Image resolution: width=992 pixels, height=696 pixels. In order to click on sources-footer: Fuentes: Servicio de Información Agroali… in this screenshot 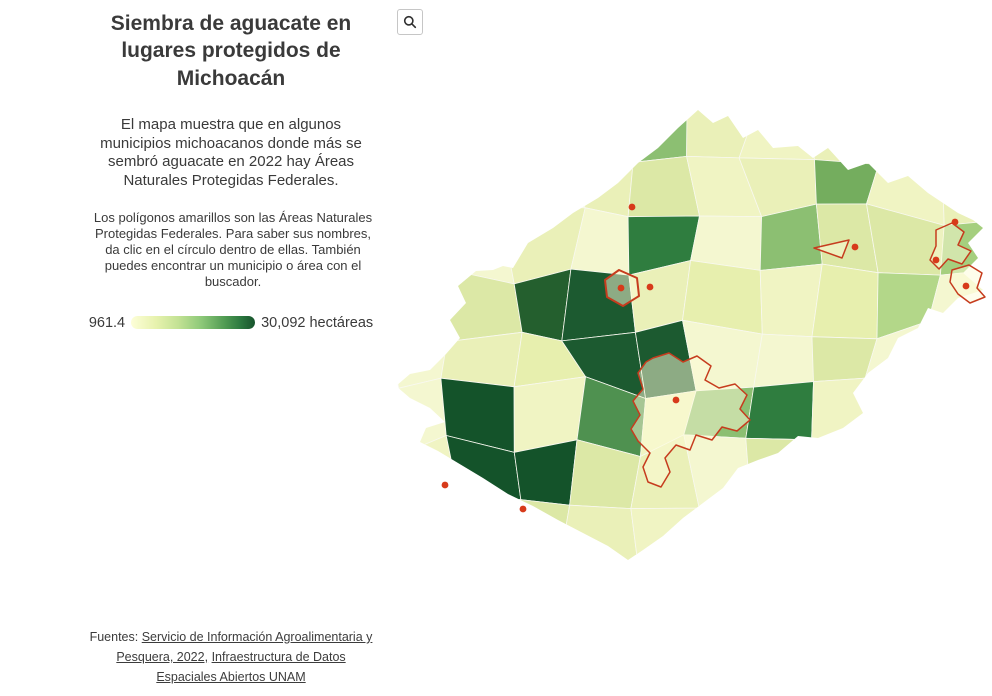, I will do `click(231, 657)`.